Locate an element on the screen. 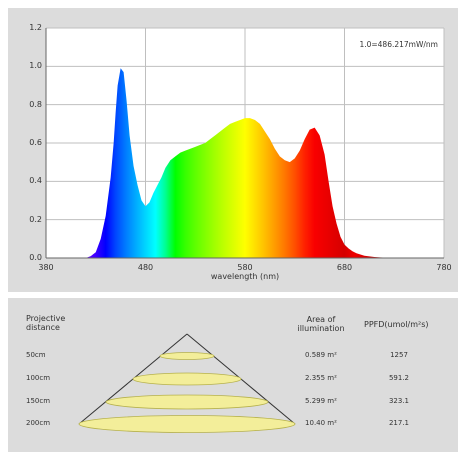  header-area-line2: illumination is located at coordinates (321, 328).